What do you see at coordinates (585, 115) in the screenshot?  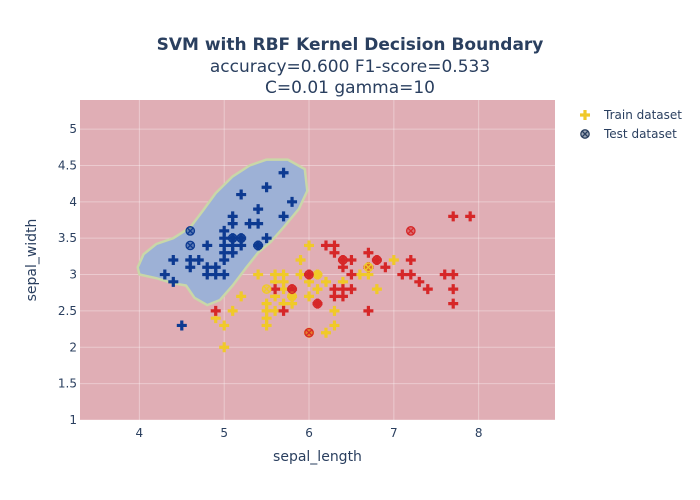 I see `legend-symbol-cross` at bounding box center [585, 115].